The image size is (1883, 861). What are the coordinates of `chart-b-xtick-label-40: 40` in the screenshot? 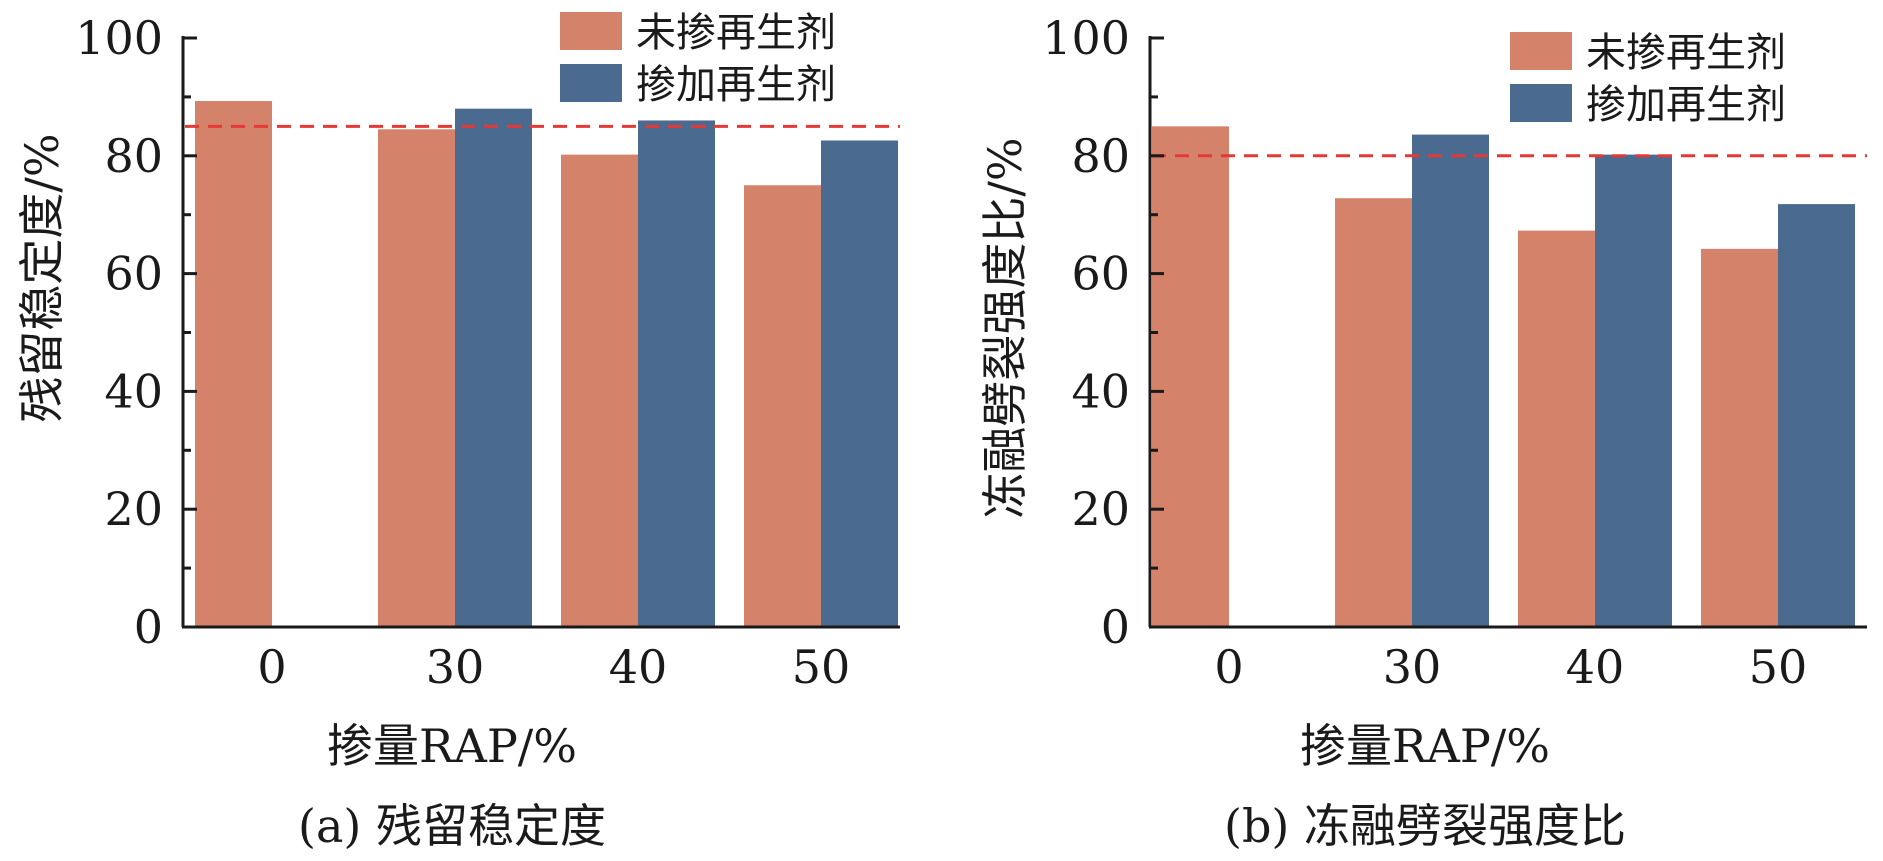 It's located at (1595, 667).